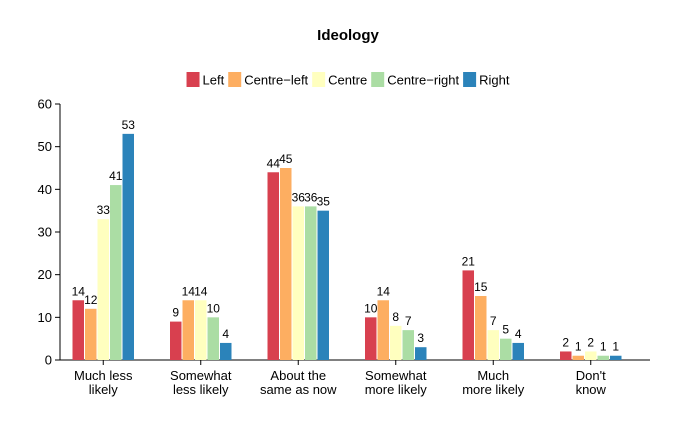 This screenshot has height=425, width=679. Describe the element at coordinates (274, 163) in the screenshot. I see `data-label: 44` at that location.